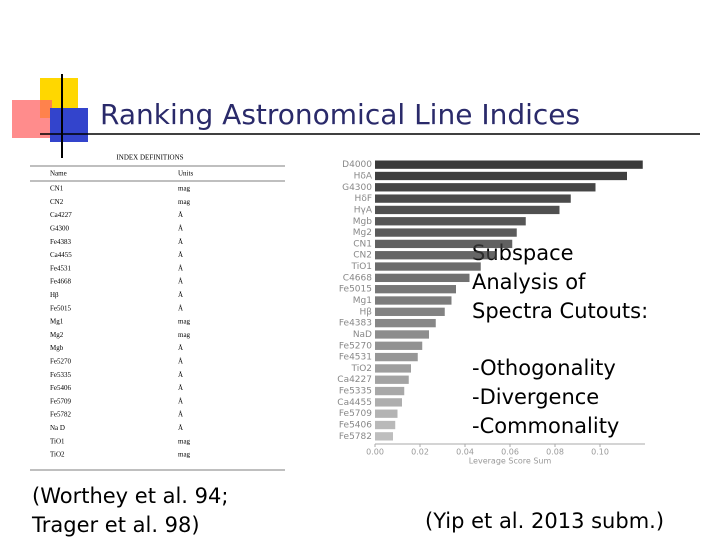 The image size is (720, 540). I want to click on bullet: -Commonality, so click(545, 426).